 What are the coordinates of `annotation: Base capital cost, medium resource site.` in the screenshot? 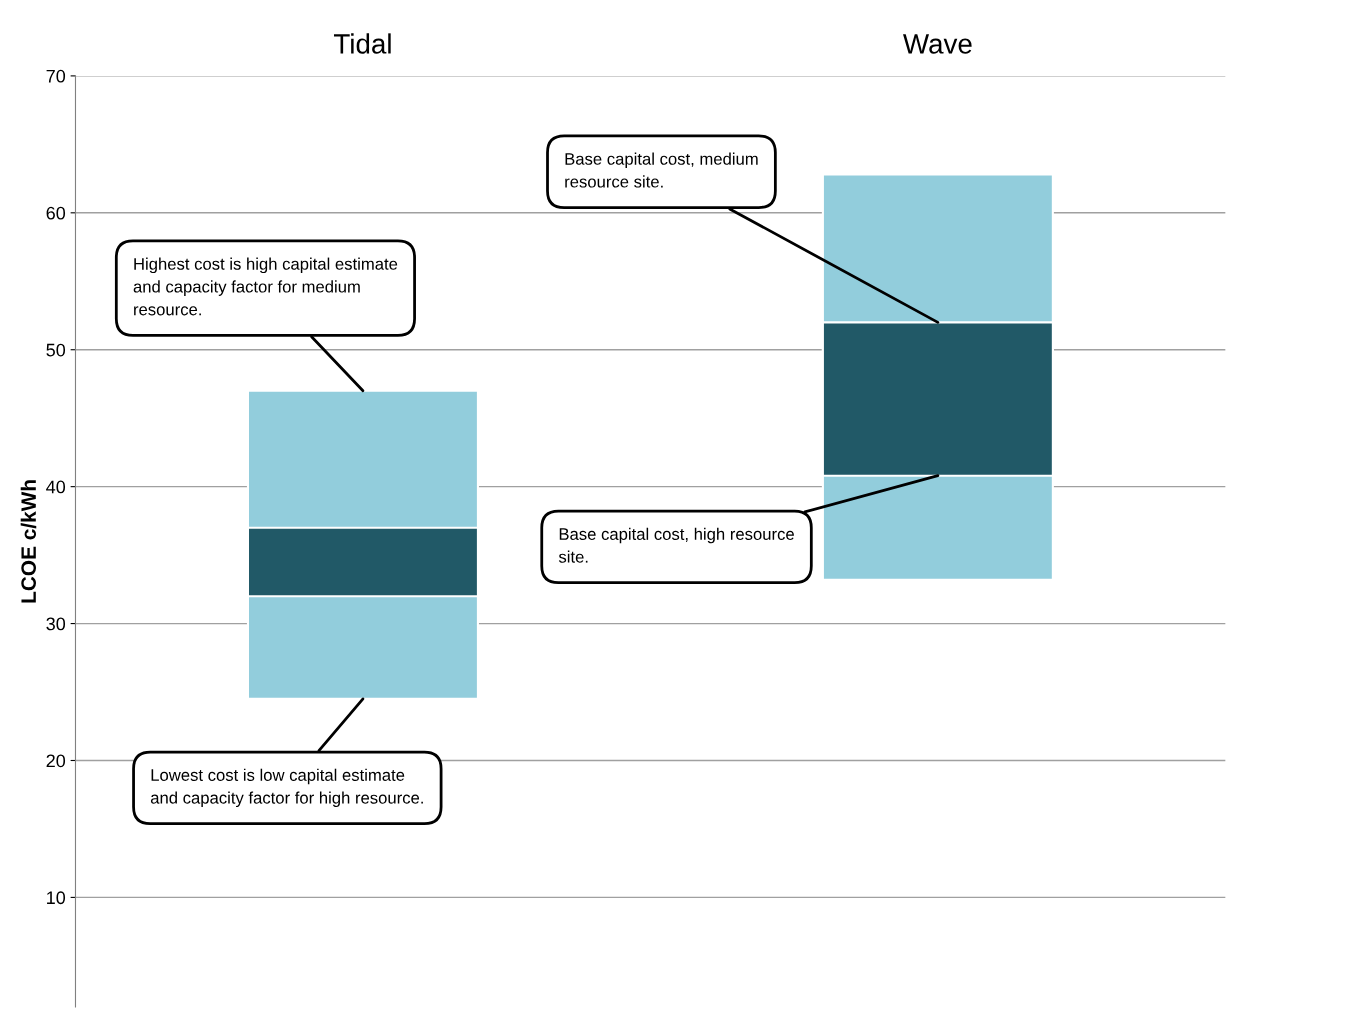 It's located at (661, 170).